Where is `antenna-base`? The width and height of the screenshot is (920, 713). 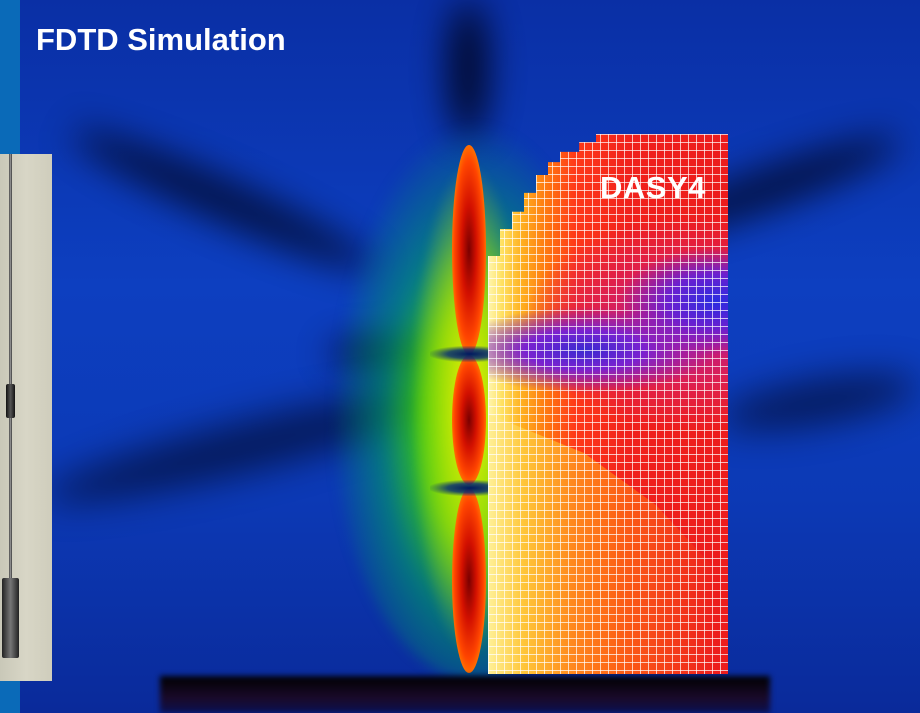
antenna-base is located at coordinates (10, 618).